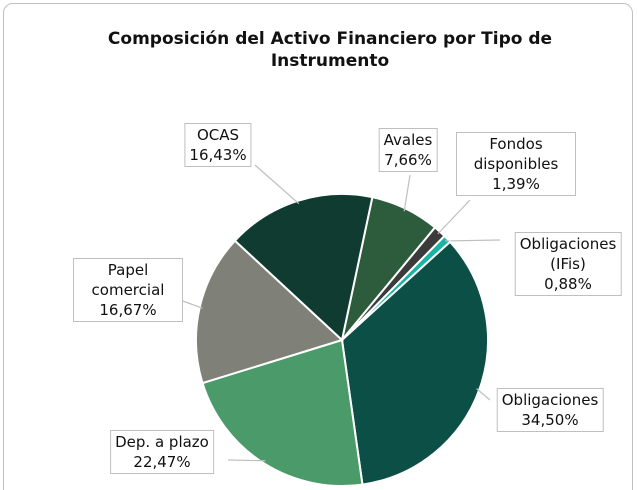 The height and width of the screenshot is (490, 638). I want to click on data-label: Papel comercial 16,67%, so click(128, 290).